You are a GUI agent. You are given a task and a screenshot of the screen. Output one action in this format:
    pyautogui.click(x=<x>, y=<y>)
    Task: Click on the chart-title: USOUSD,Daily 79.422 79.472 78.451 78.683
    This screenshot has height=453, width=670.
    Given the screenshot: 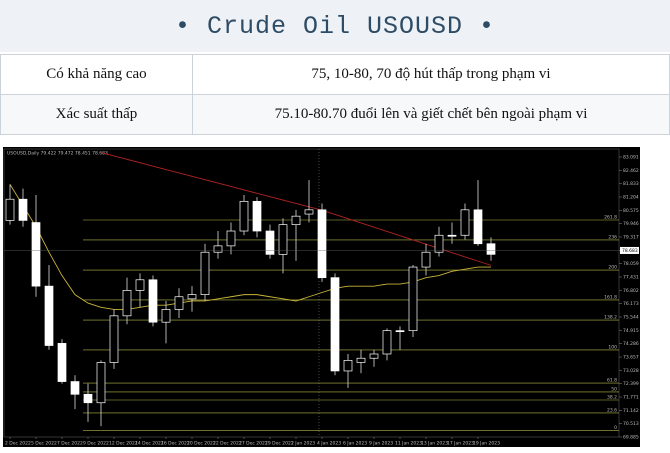 What is the action you would take?
    pyautogui.click(x=57, y=154)
    